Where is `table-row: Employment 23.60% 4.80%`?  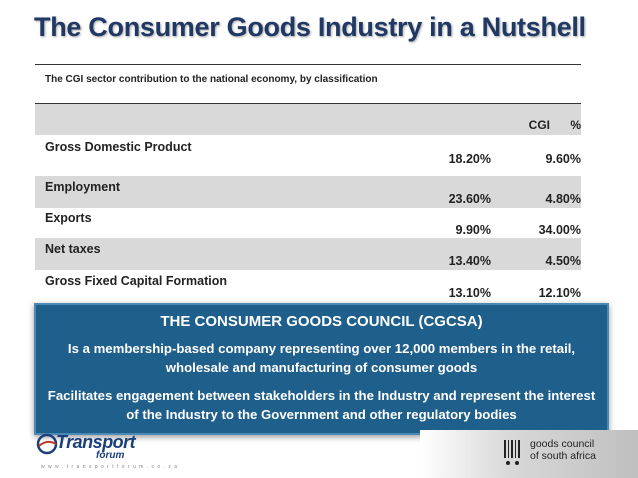
table-row: Employment 23.60% 4.80% is located at coordinates (308, 192).